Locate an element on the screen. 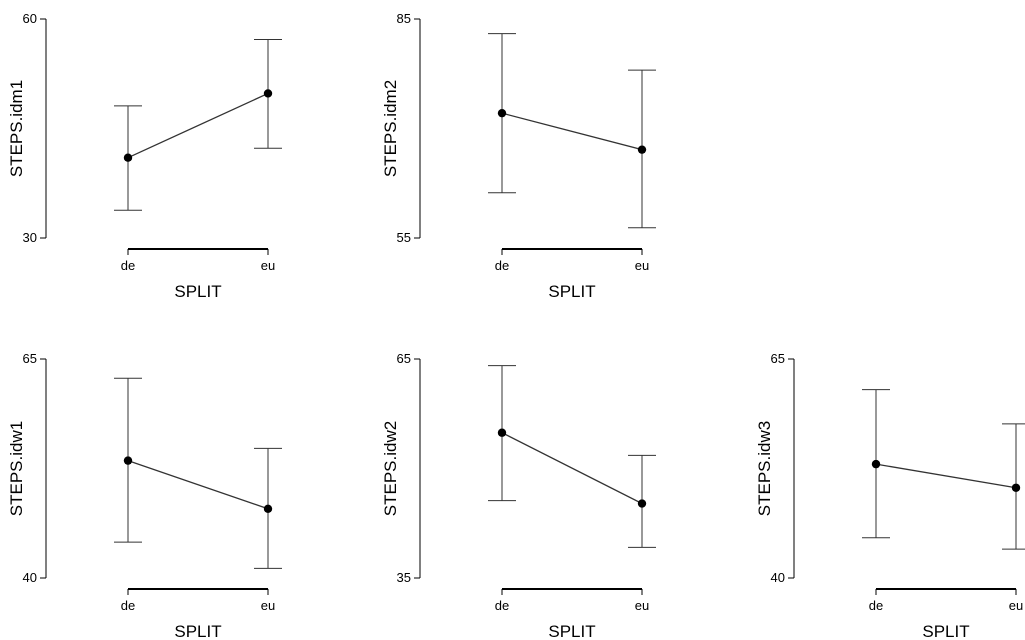  y-axis-title: STEPS.idm2 is located at coordinates (390, 128).